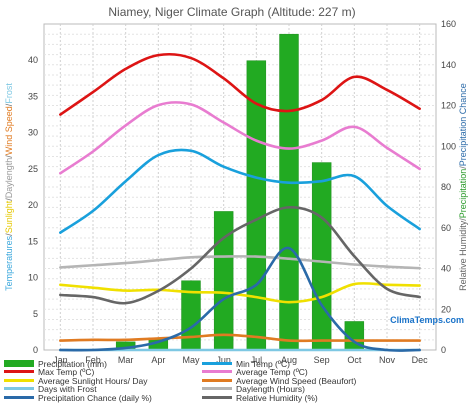  Describe the element at coordinates (66, 372) in the screenshot. I see `legend-label: Max Temp (ºC)` at that location.